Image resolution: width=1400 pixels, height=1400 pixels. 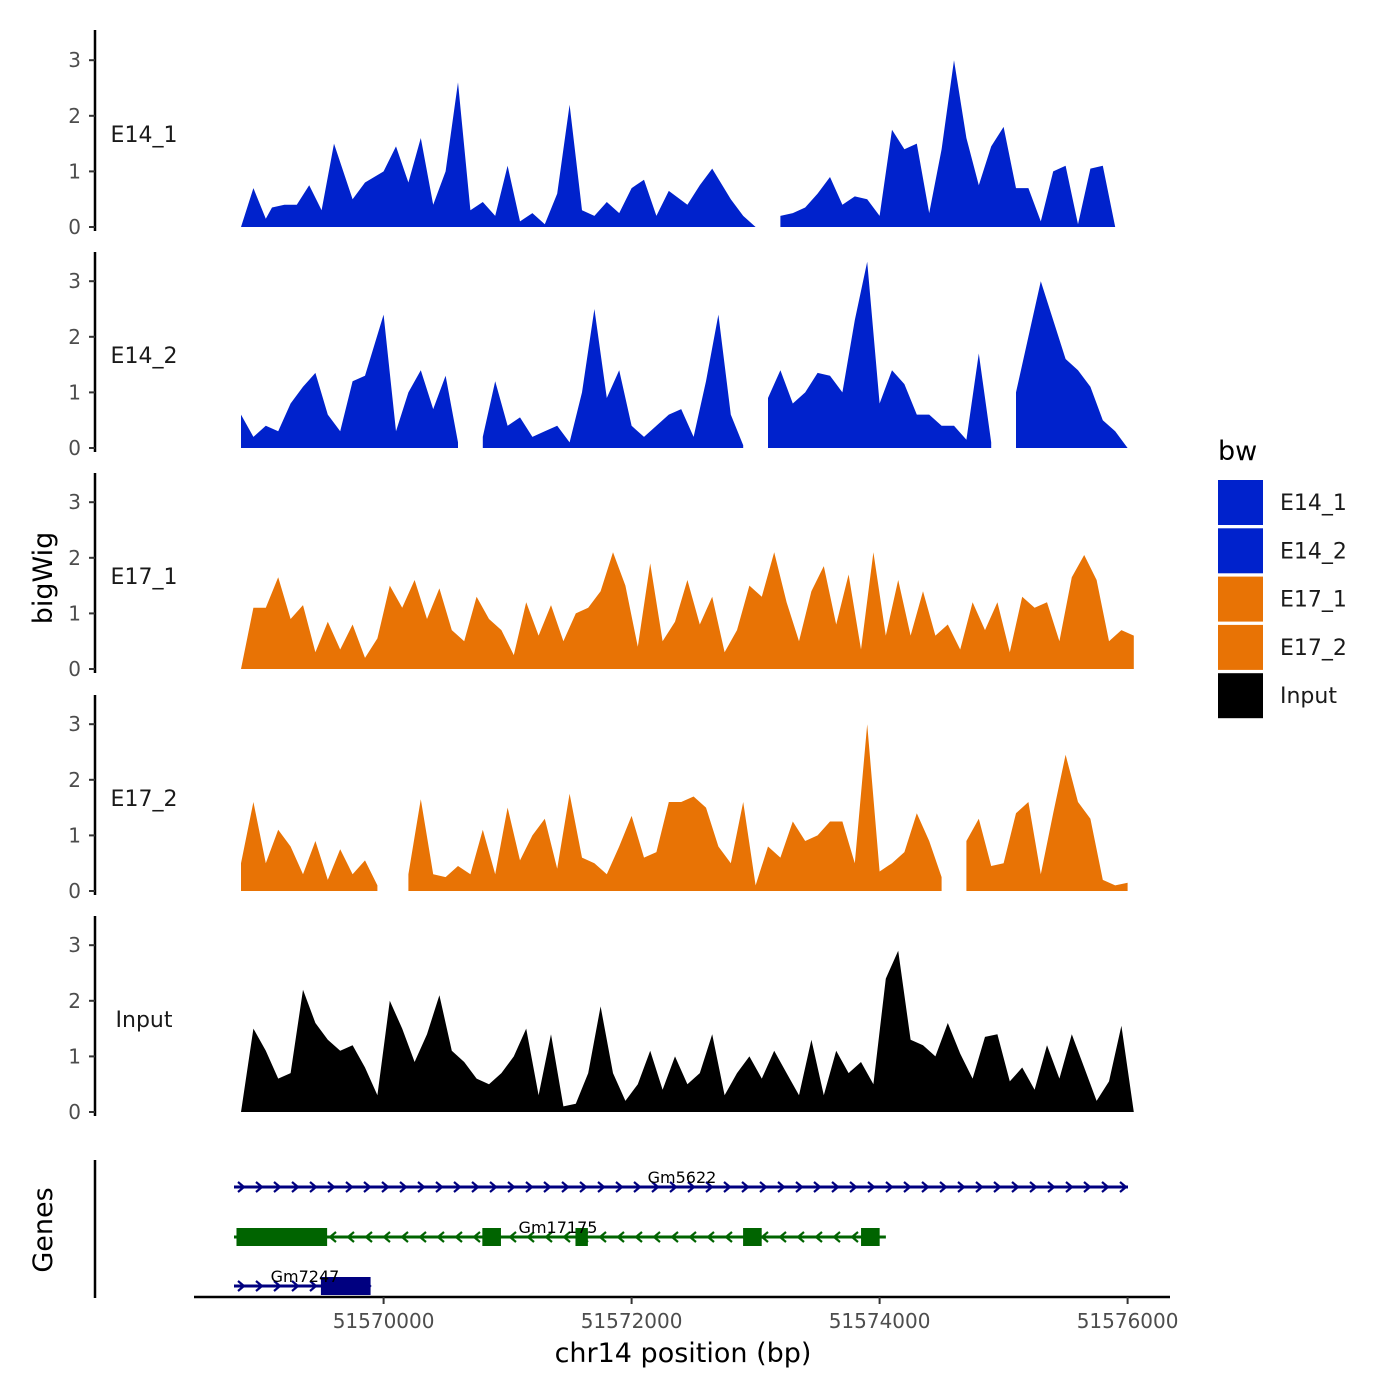 I want to click on gene-gm17175: Gm17175, so click(x=560, y=1232).